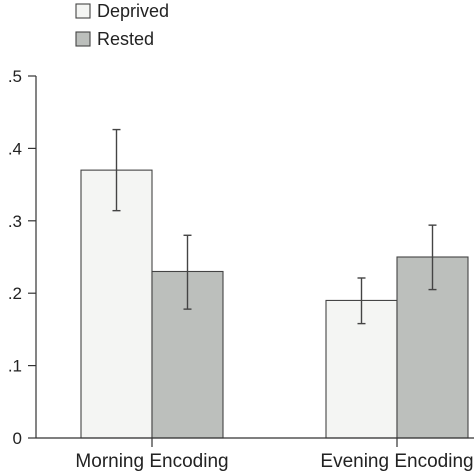  What do you see at coordinates (122, 25) in the screenshot?
I see `legend: Deprived Rested` at bounding box center [122, 25].